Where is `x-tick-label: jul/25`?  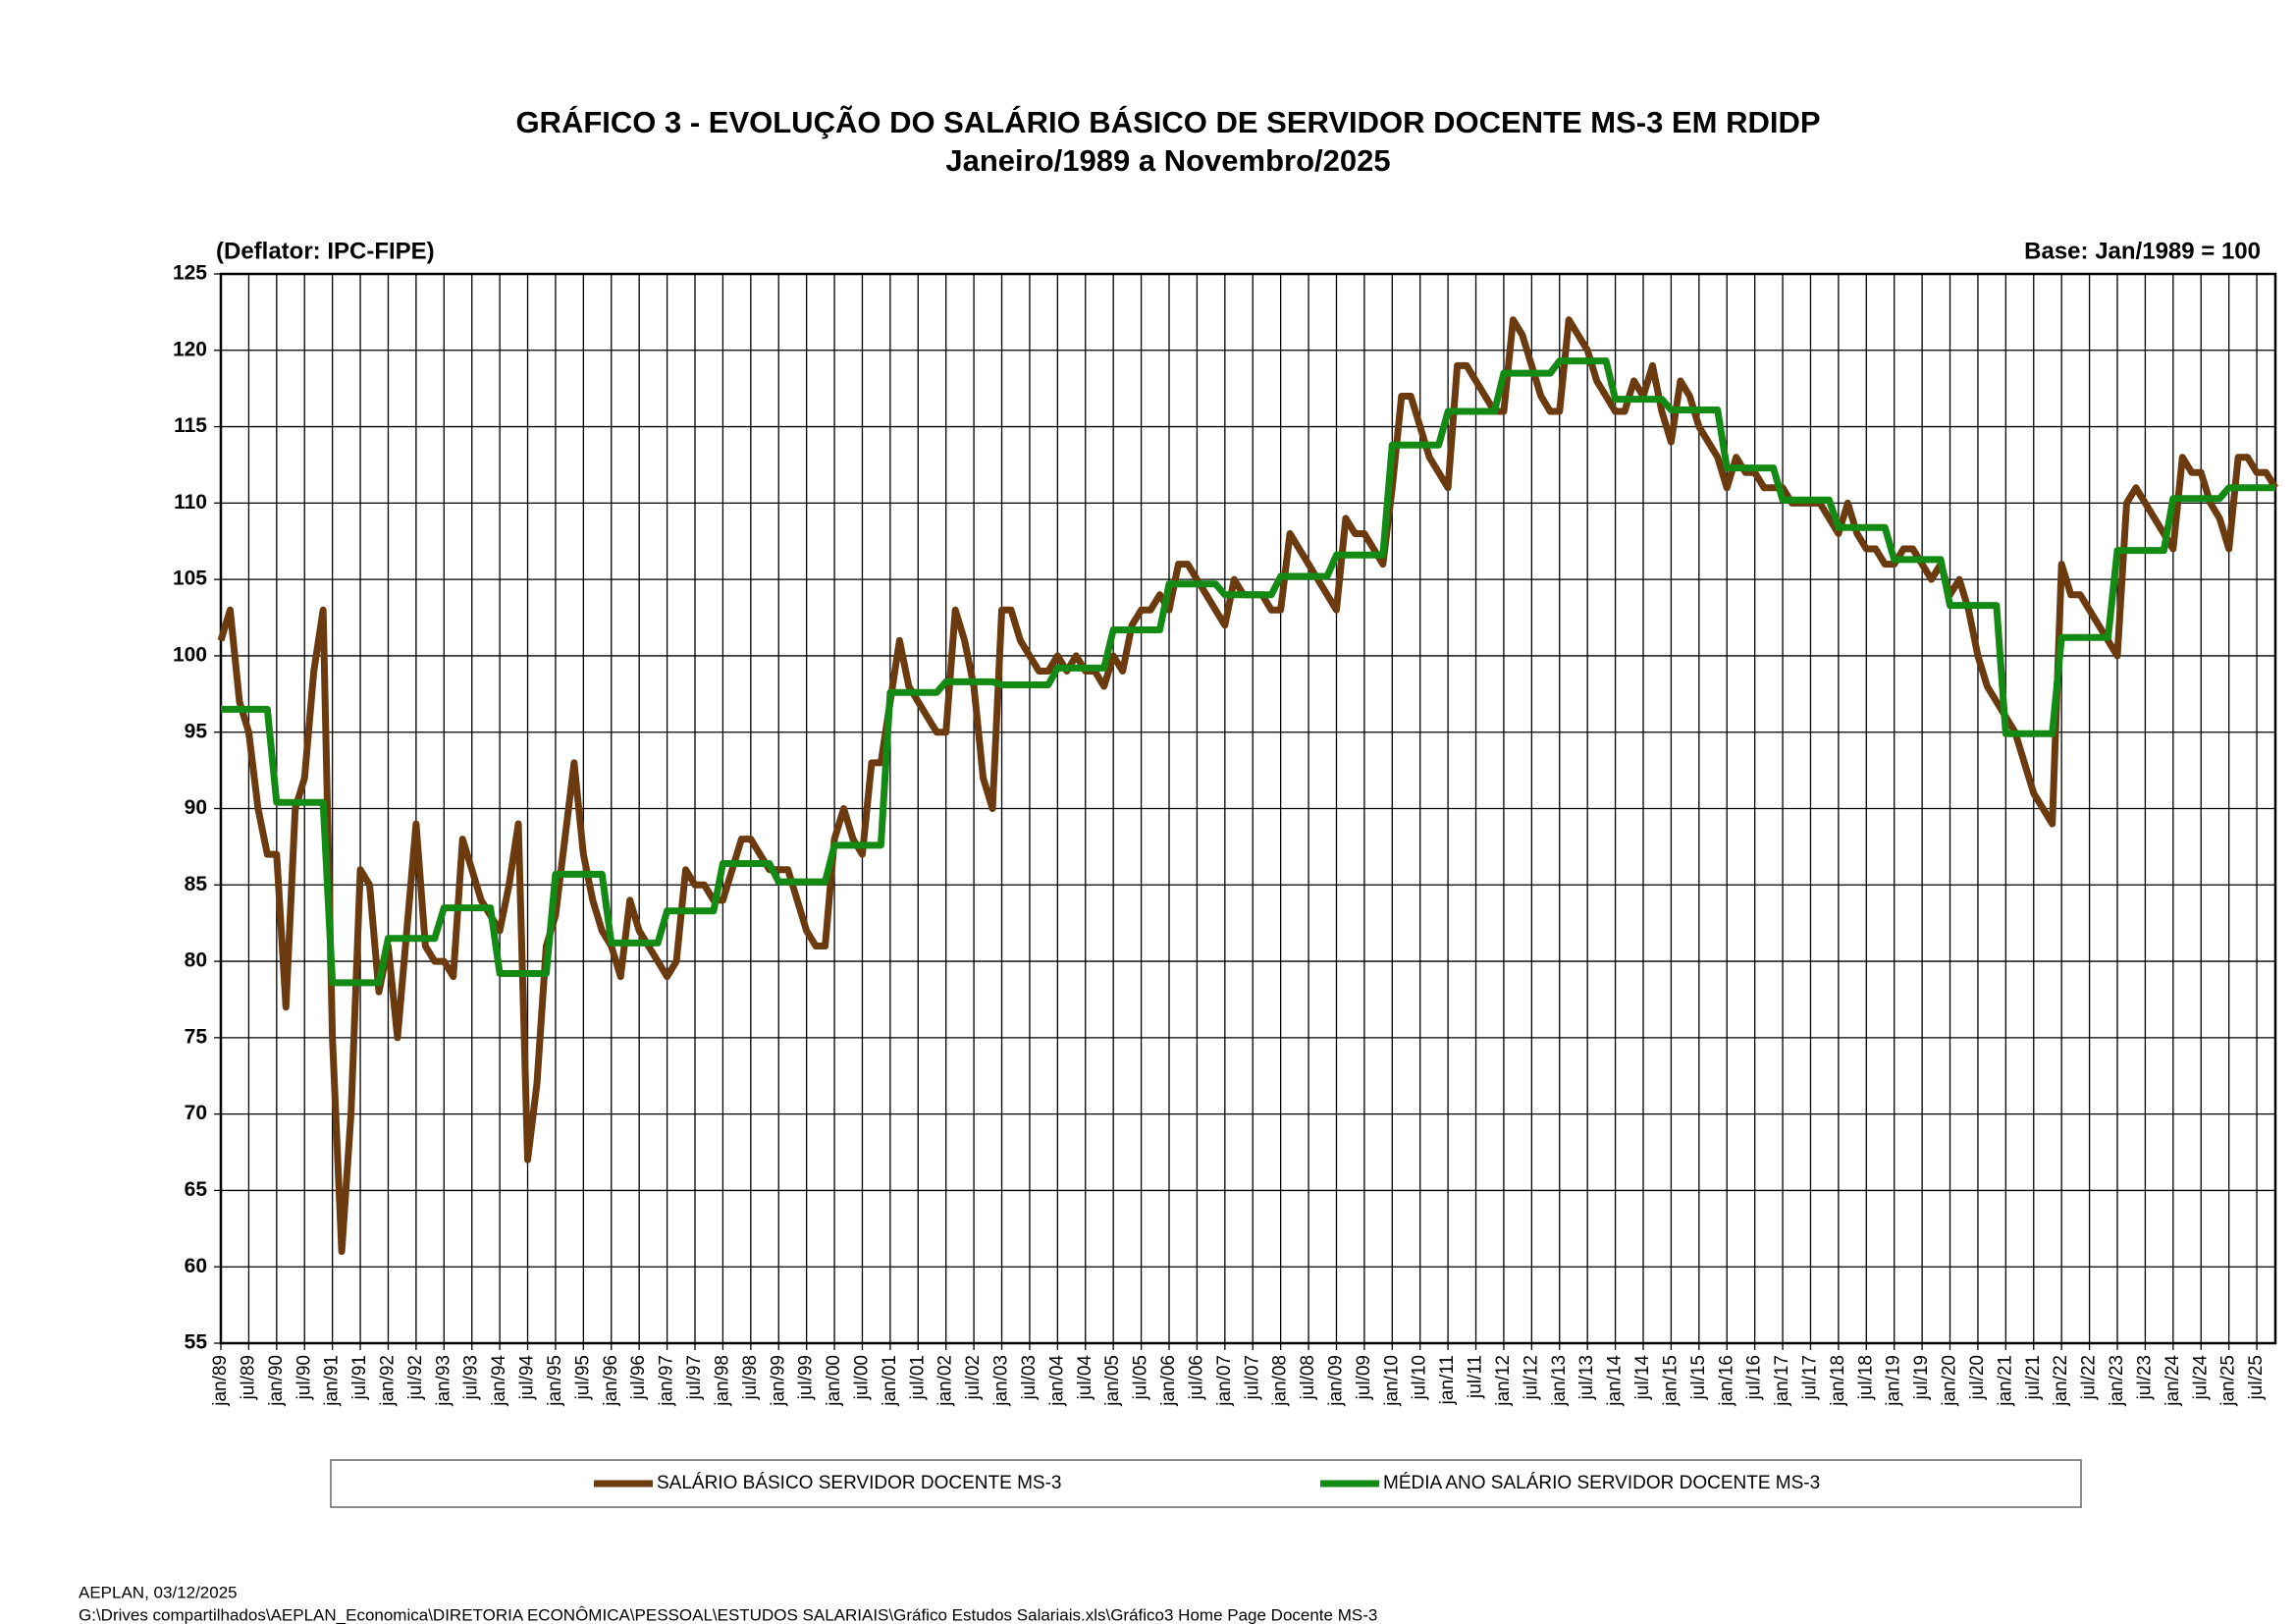
x-tick-label: jul/25 is located at coordinates (2257, 1377).